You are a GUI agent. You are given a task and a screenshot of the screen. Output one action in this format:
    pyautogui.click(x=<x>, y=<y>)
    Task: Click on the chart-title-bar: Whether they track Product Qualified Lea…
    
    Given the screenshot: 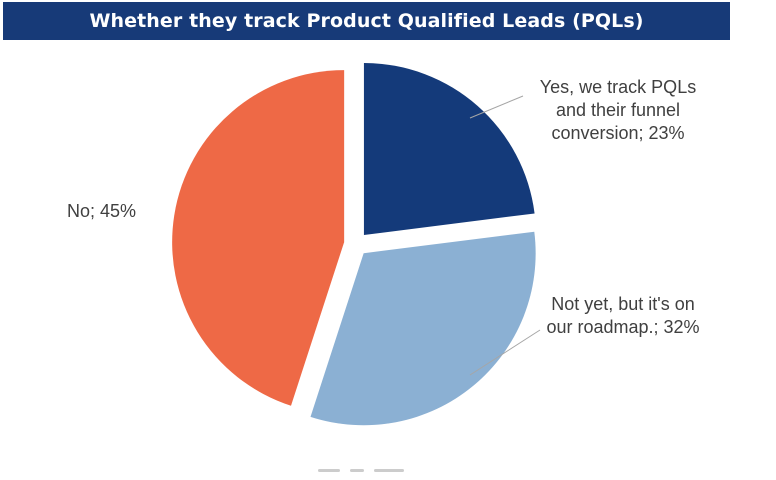 What is the action you would take?
    pyautogui.click(x=366, y=21)
    